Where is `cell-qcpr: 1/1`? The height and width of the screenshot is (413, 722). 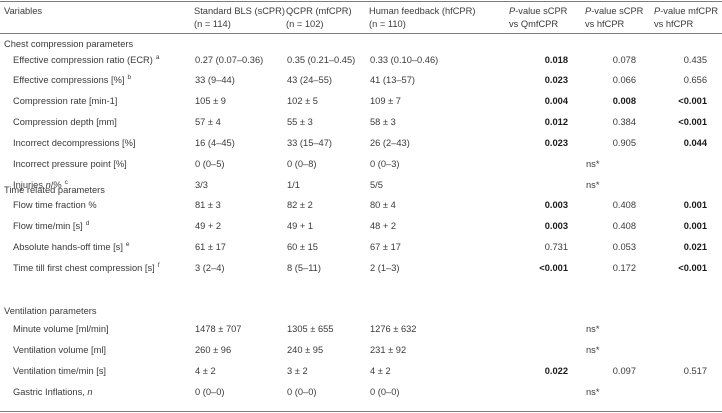
cell-qcpr: 1/1 is located at coordinates (293, 185).